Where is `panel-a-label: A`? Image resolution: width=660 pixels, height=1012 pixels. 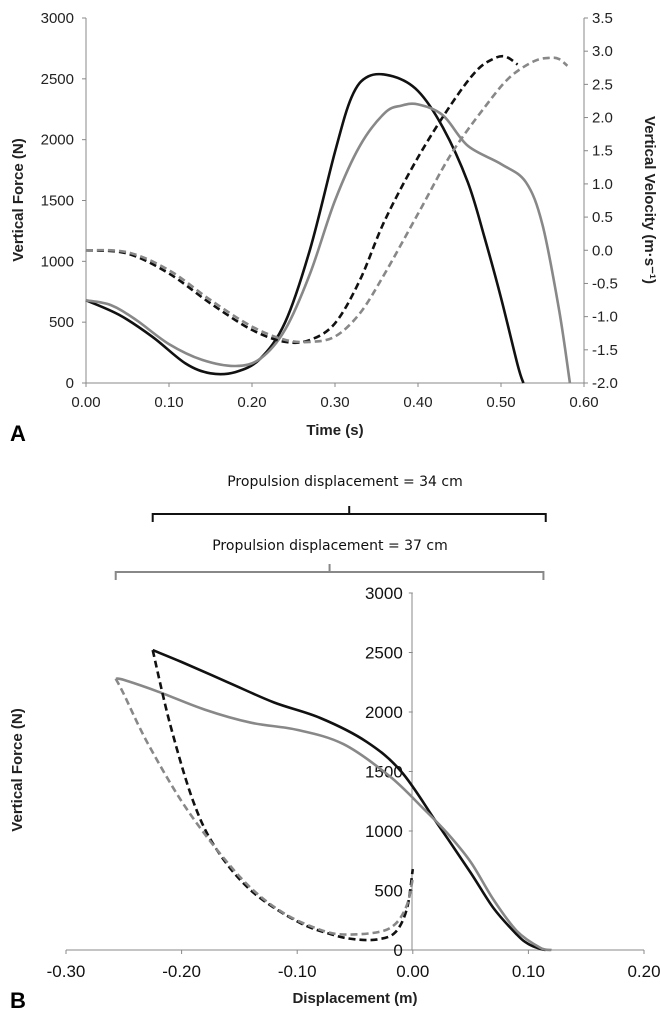
panel-a-label: A is located at coordinates (18, 433).